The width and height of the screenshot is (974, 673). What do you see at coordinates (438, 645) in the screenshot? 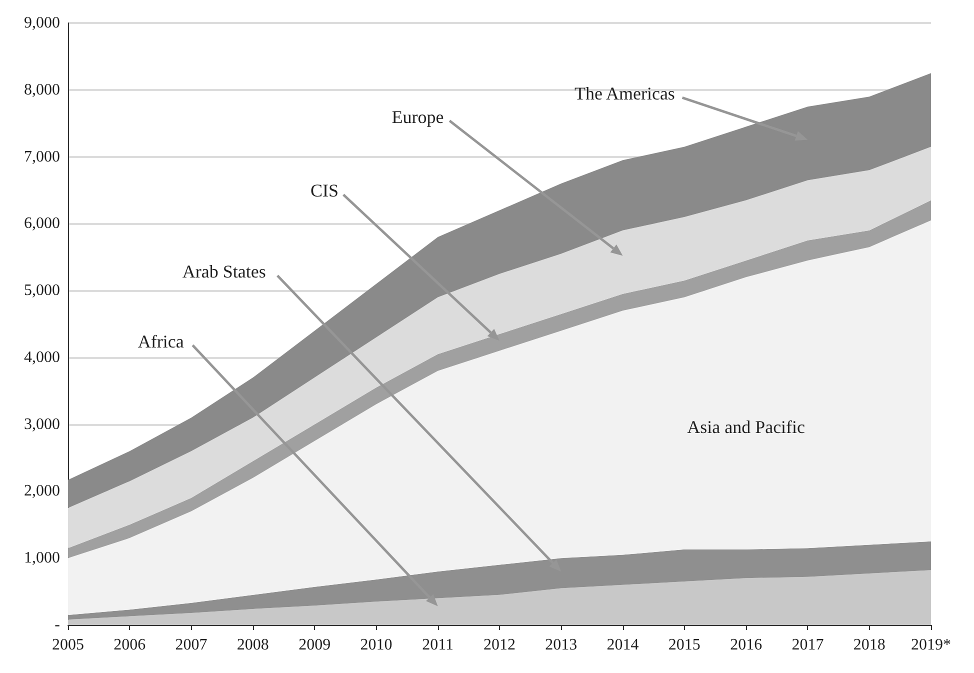
I see `x-tick-label: 2011` at bounding box center [438, 645].